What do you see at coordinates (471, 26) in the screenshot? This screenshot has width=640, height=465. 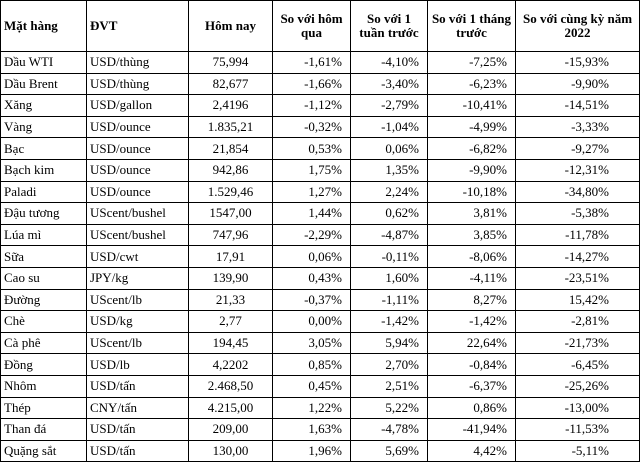 I see `column-header: So với 1 tháng trước` at bounding box center [471, 26].